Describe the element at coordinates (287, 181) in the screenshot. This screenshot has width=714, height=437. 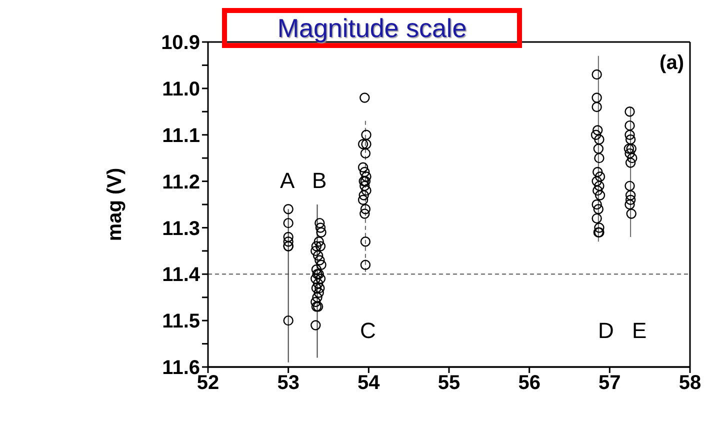
I see `annotation: A` at that location.